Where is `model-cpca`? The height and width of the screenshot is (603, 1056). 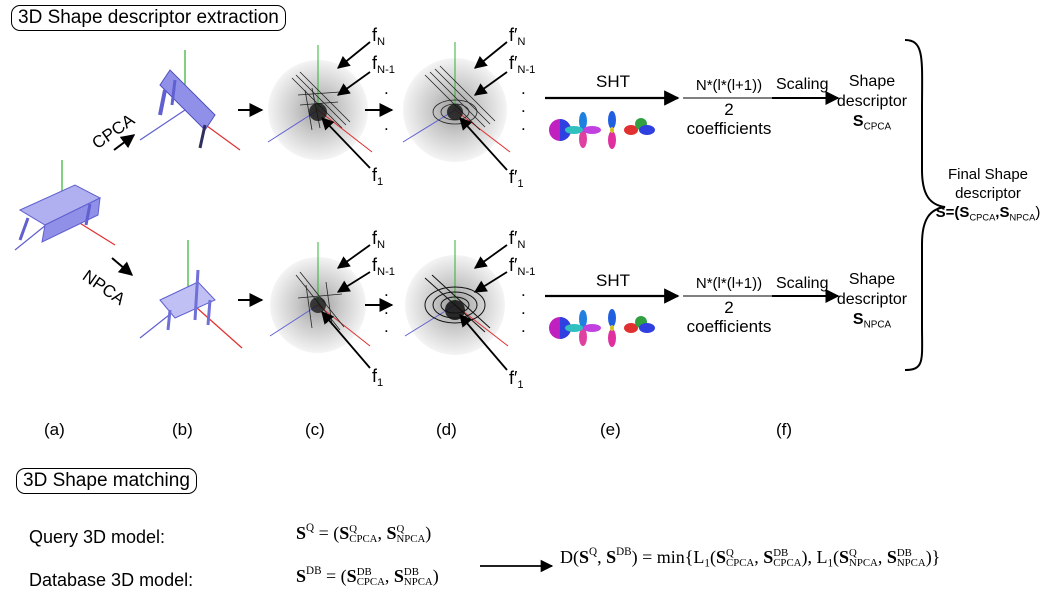
model-cpca is located at coordinates (190, 100).